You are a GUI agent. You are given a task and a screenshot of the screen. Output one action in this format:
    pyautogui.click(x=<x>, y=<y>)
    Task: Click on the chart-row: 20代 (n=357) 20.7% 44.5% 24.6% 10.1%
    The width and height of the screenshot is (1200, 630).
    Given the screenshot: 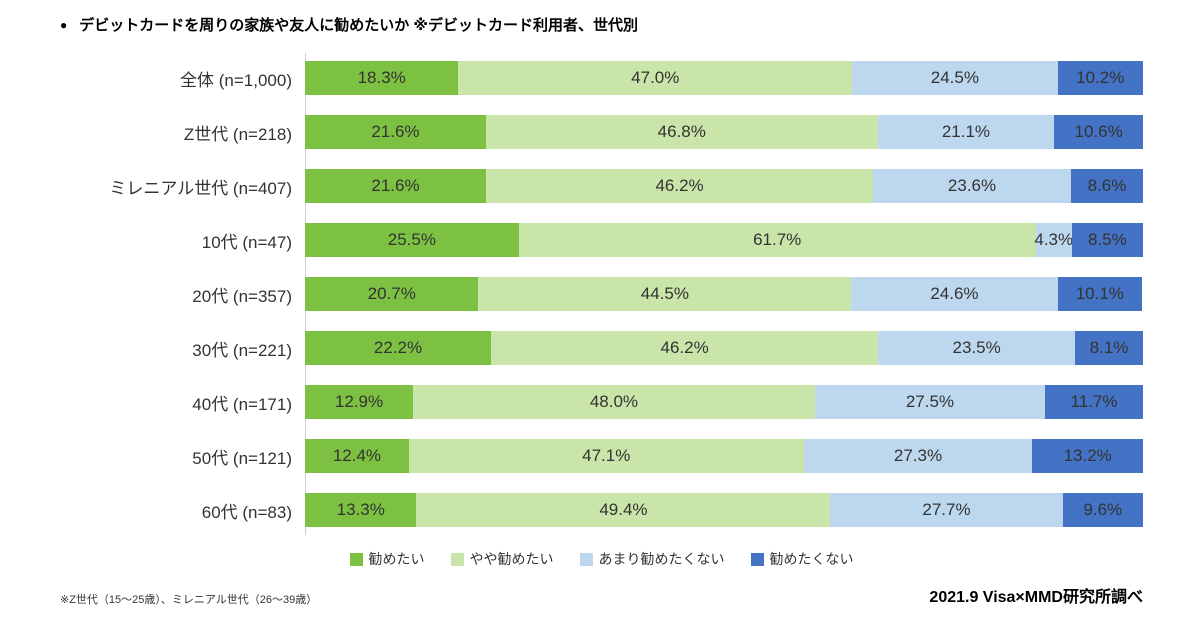 What is the action you would take?
    pyautogui.click(x=601, y=294)
    